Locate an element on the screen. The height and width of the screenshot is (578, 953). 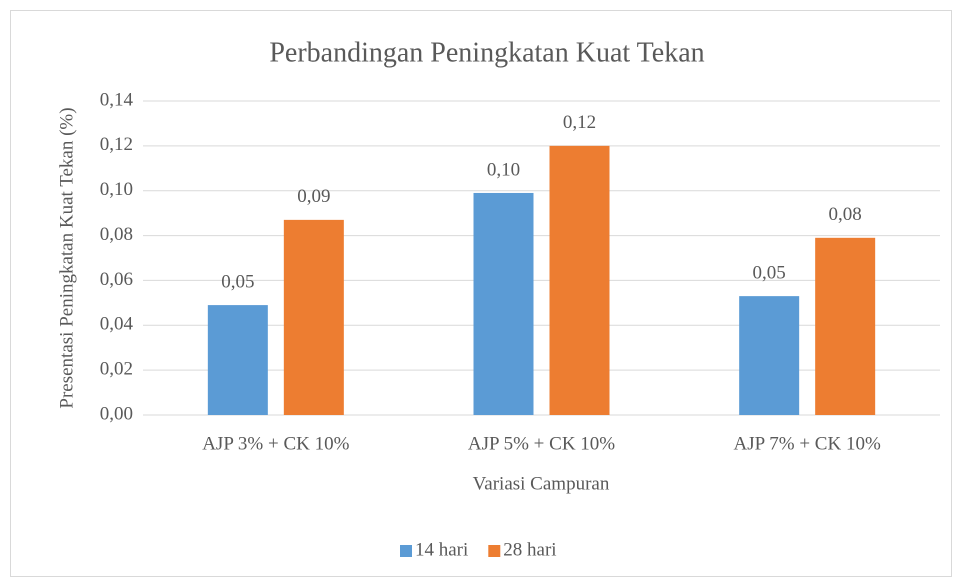
y-tick-label: 0,10 is located at coordinates (116, 189).